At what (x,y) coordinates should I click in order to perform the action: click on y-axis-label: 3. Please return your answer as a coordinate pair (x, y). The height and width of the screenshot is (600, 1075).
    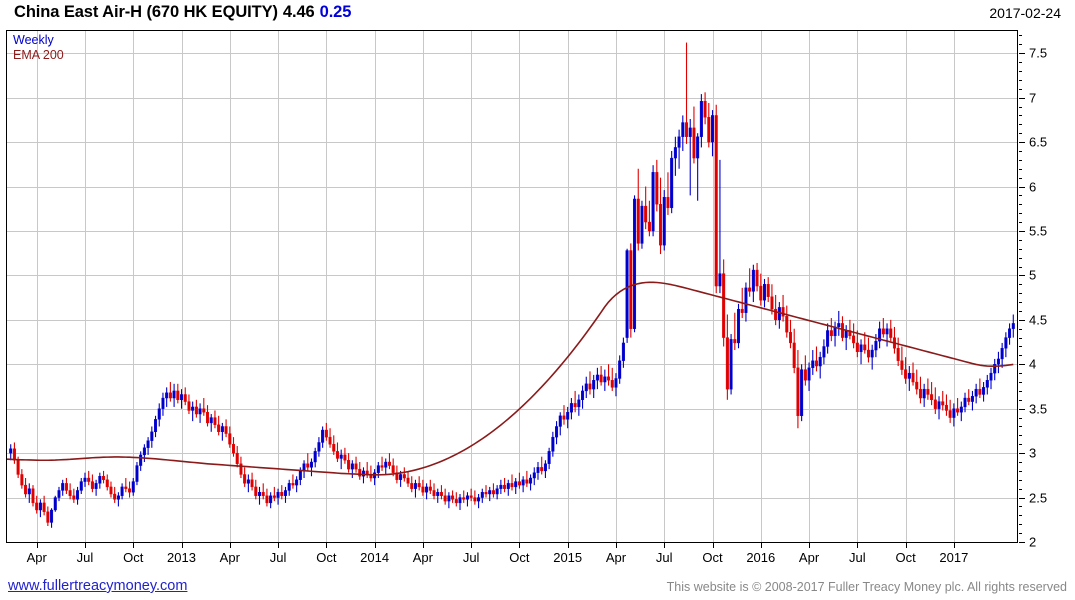
    Looking at the image, I should click on (1033, 453).